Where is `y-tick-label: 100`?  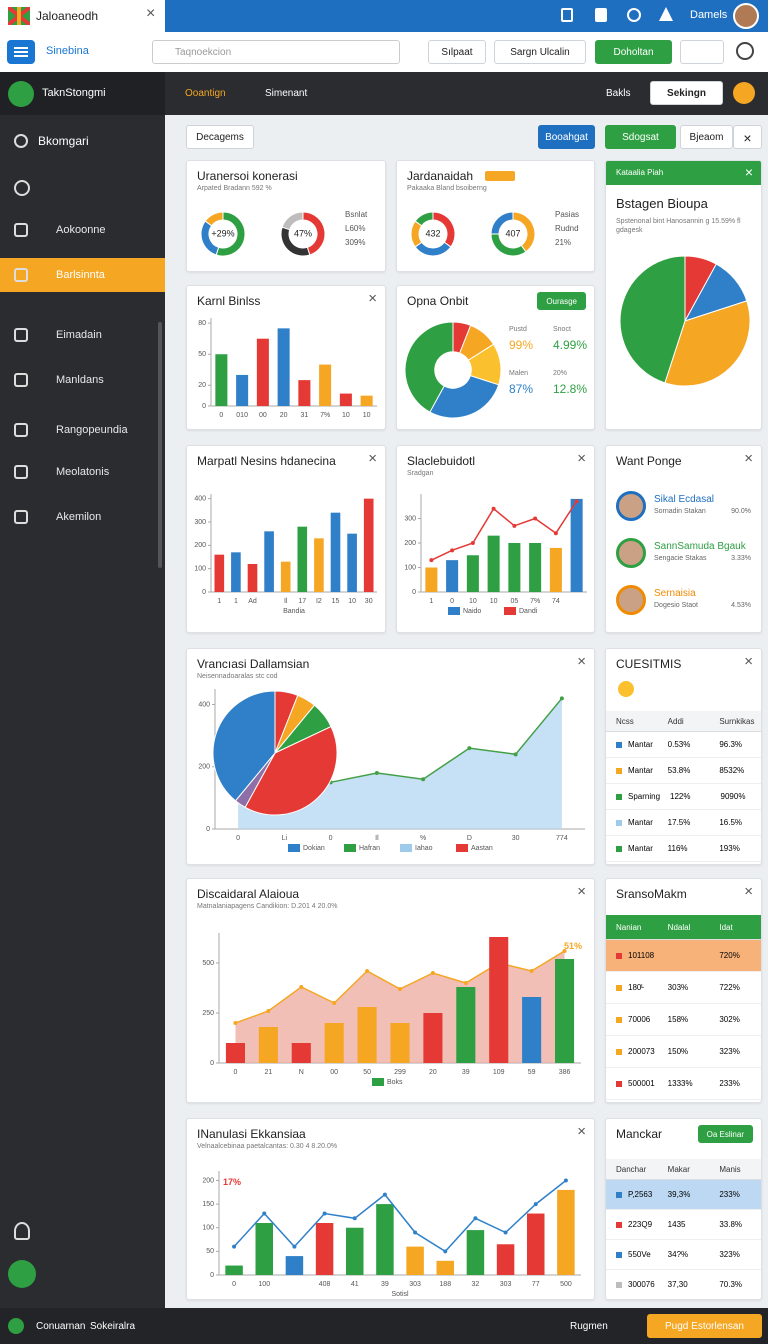 y-tick-label: 100 is located at coordinates (410, 567).